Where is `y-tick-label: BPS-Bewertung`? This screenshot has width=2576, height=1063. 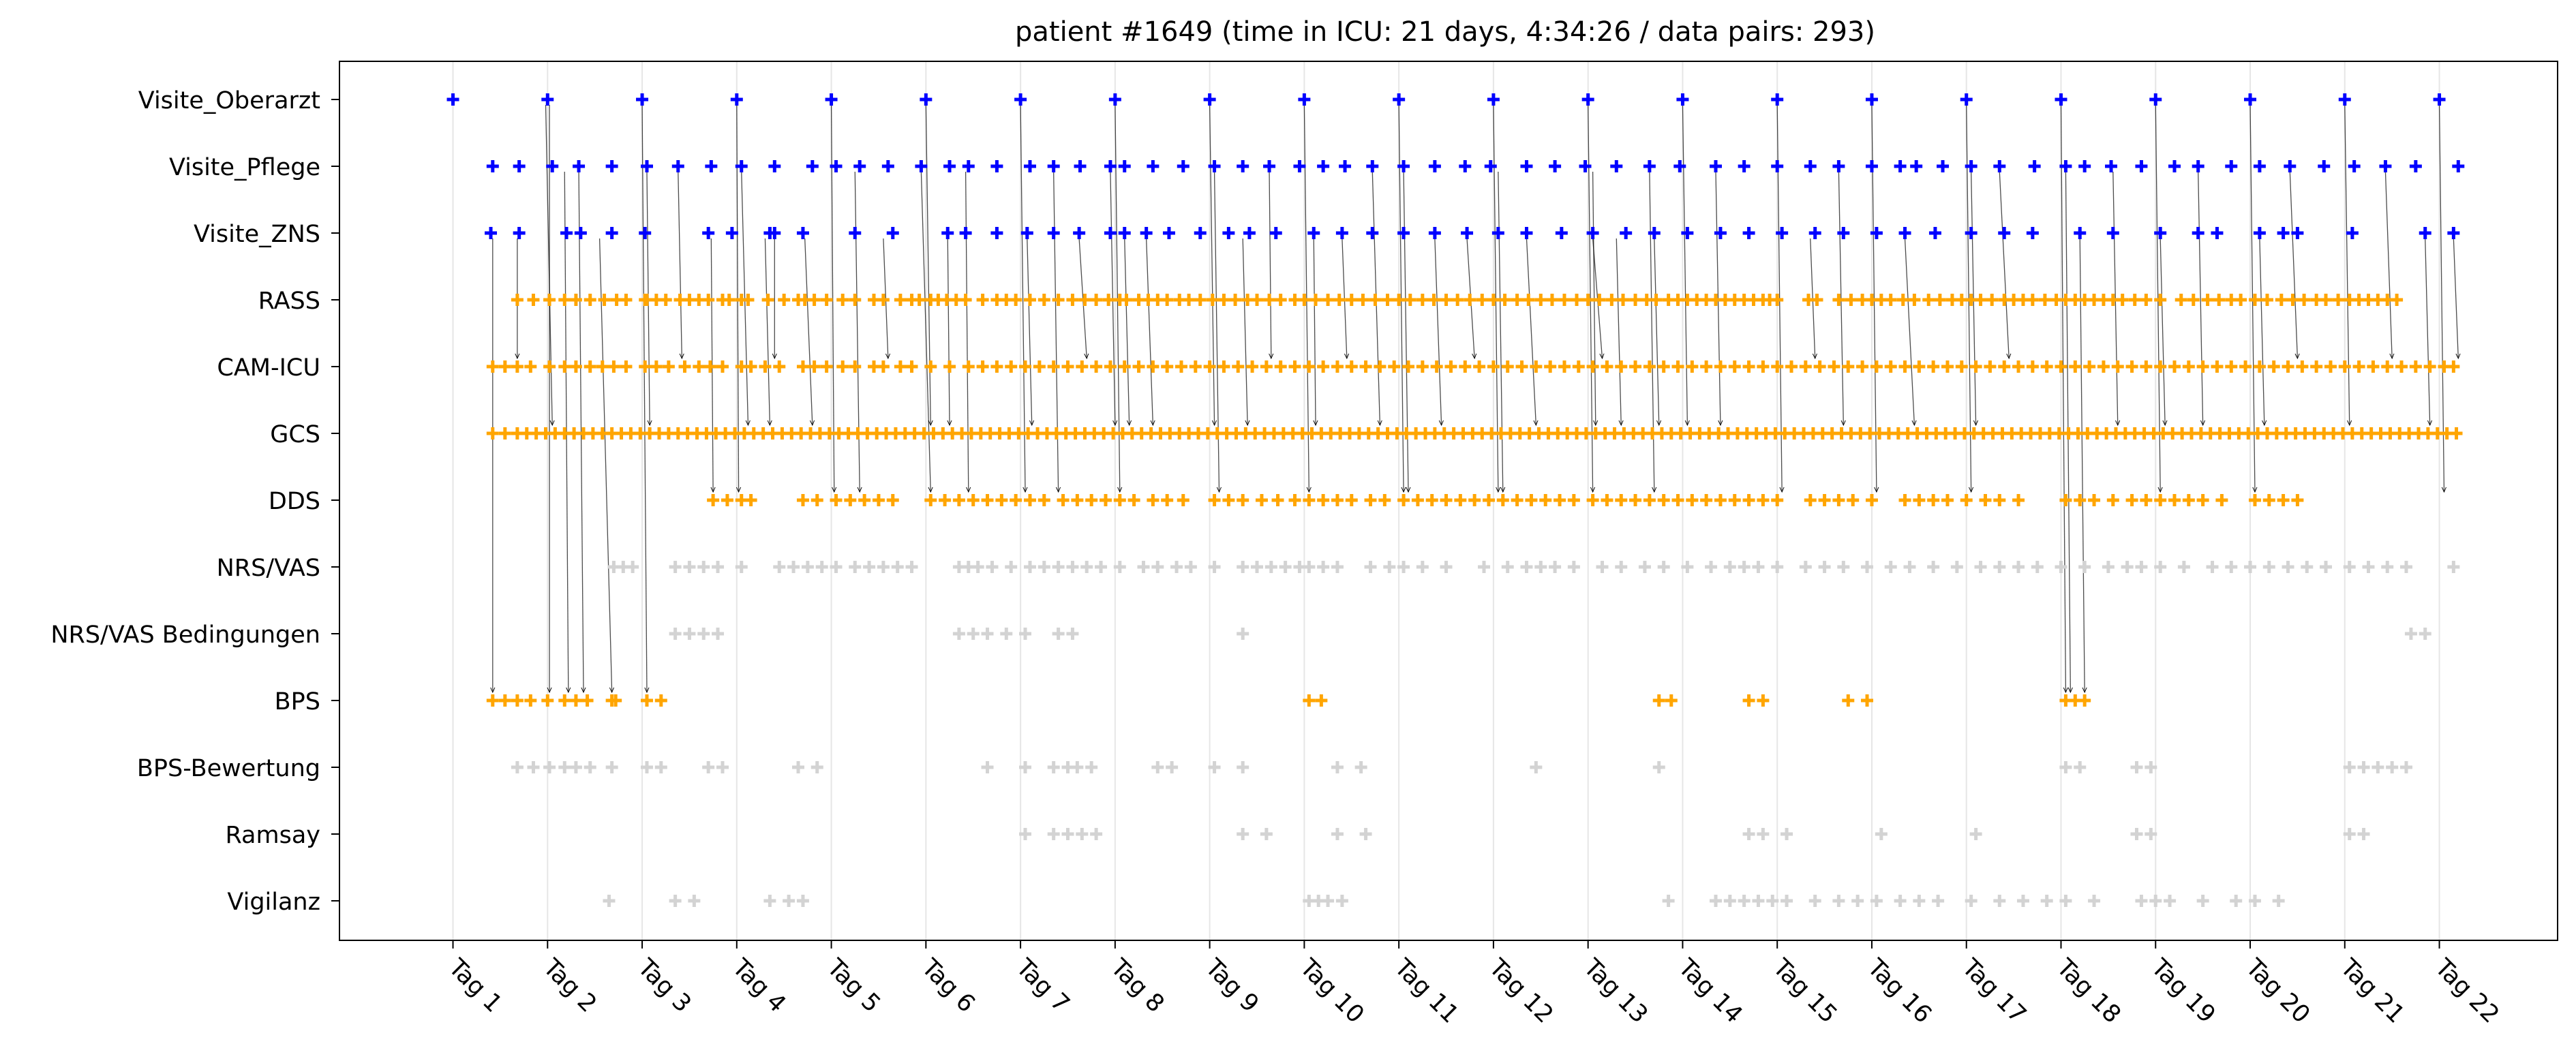 y-tick-label: BPS-Bewertung is located at coordinates (228, 768).